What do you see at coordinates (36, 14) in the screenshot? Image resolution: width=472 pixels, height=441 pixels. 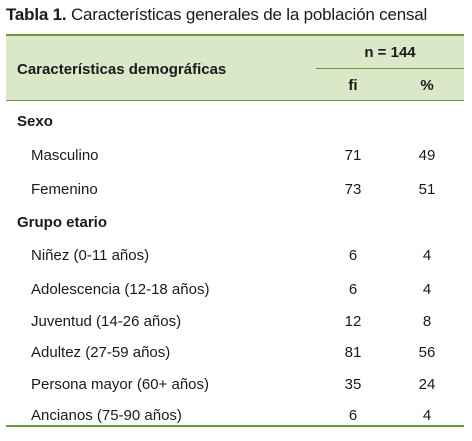 I see `table-caption-prefix: Tabla 1.` at bounding box center [36, 14].